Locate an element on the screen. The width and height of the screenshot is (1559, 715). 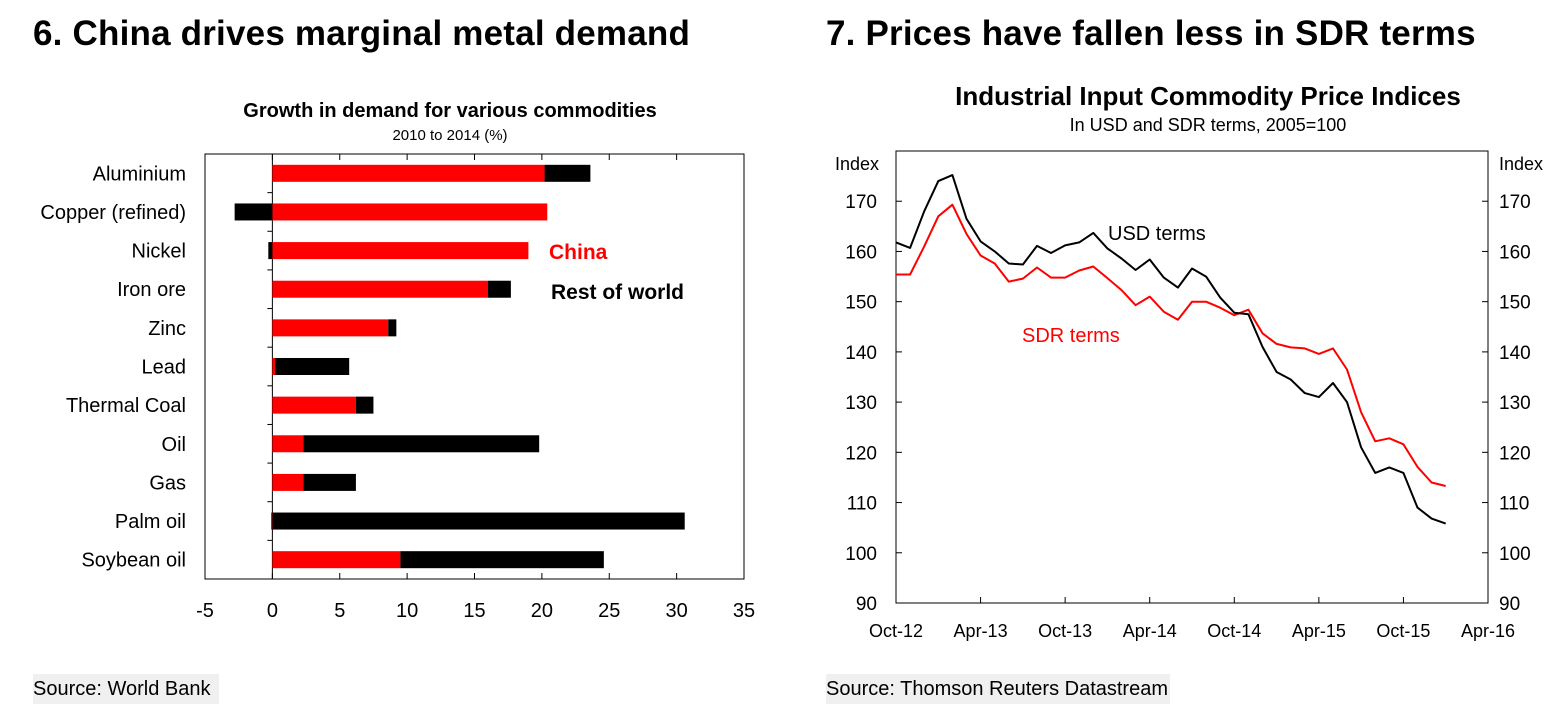
y-tick-label-right: 130 is located at coordinates (1515, 403).